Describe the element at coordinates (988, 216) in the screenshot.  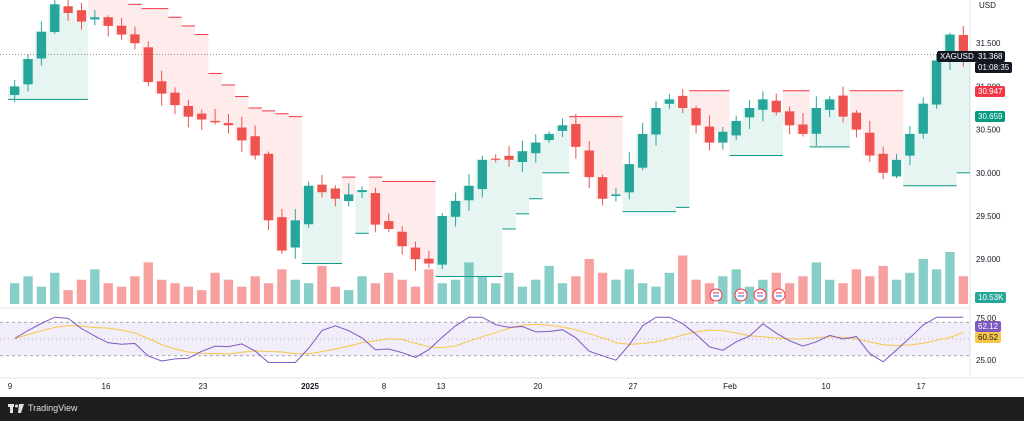
I see `price-tick-label: 29.500` at that location.